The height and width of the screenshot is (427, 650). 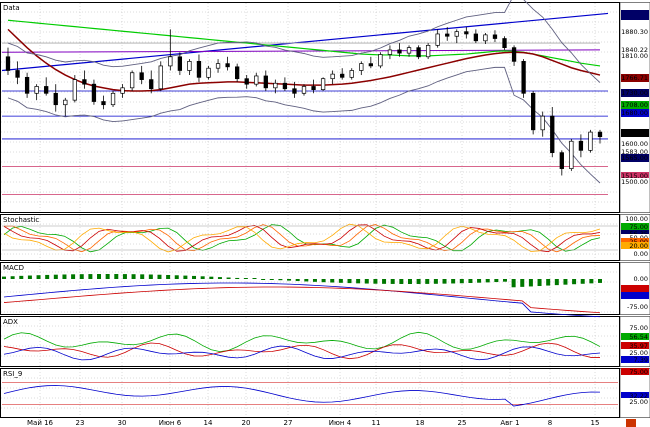 What do you see at coordinates (635, 295) in the screenshot?
I see `macd-axis-marker-blue` at bounding box center [635, 295].